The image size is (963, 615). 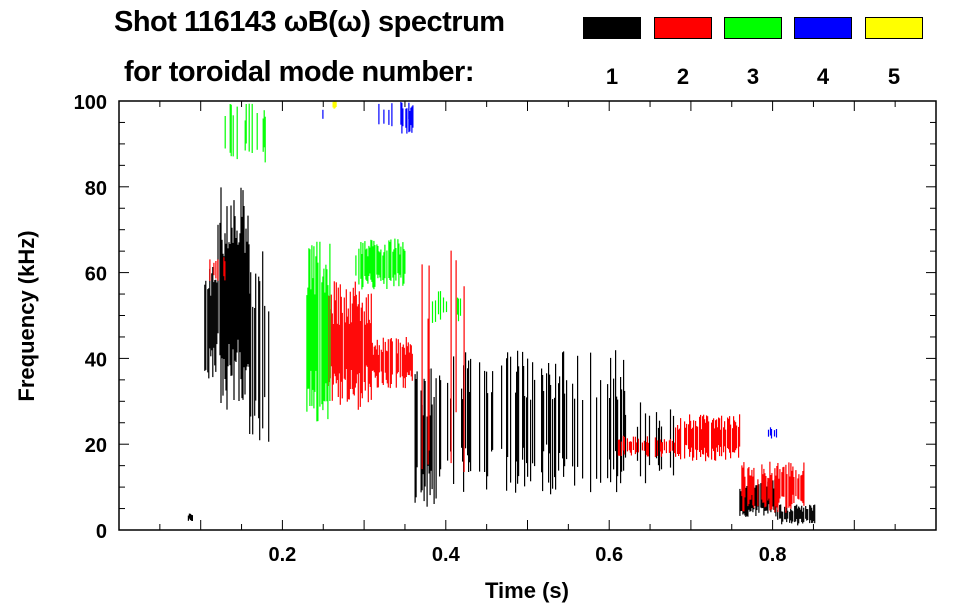 I want to click on legend-label-5: 5, so click(x=894, y=76).